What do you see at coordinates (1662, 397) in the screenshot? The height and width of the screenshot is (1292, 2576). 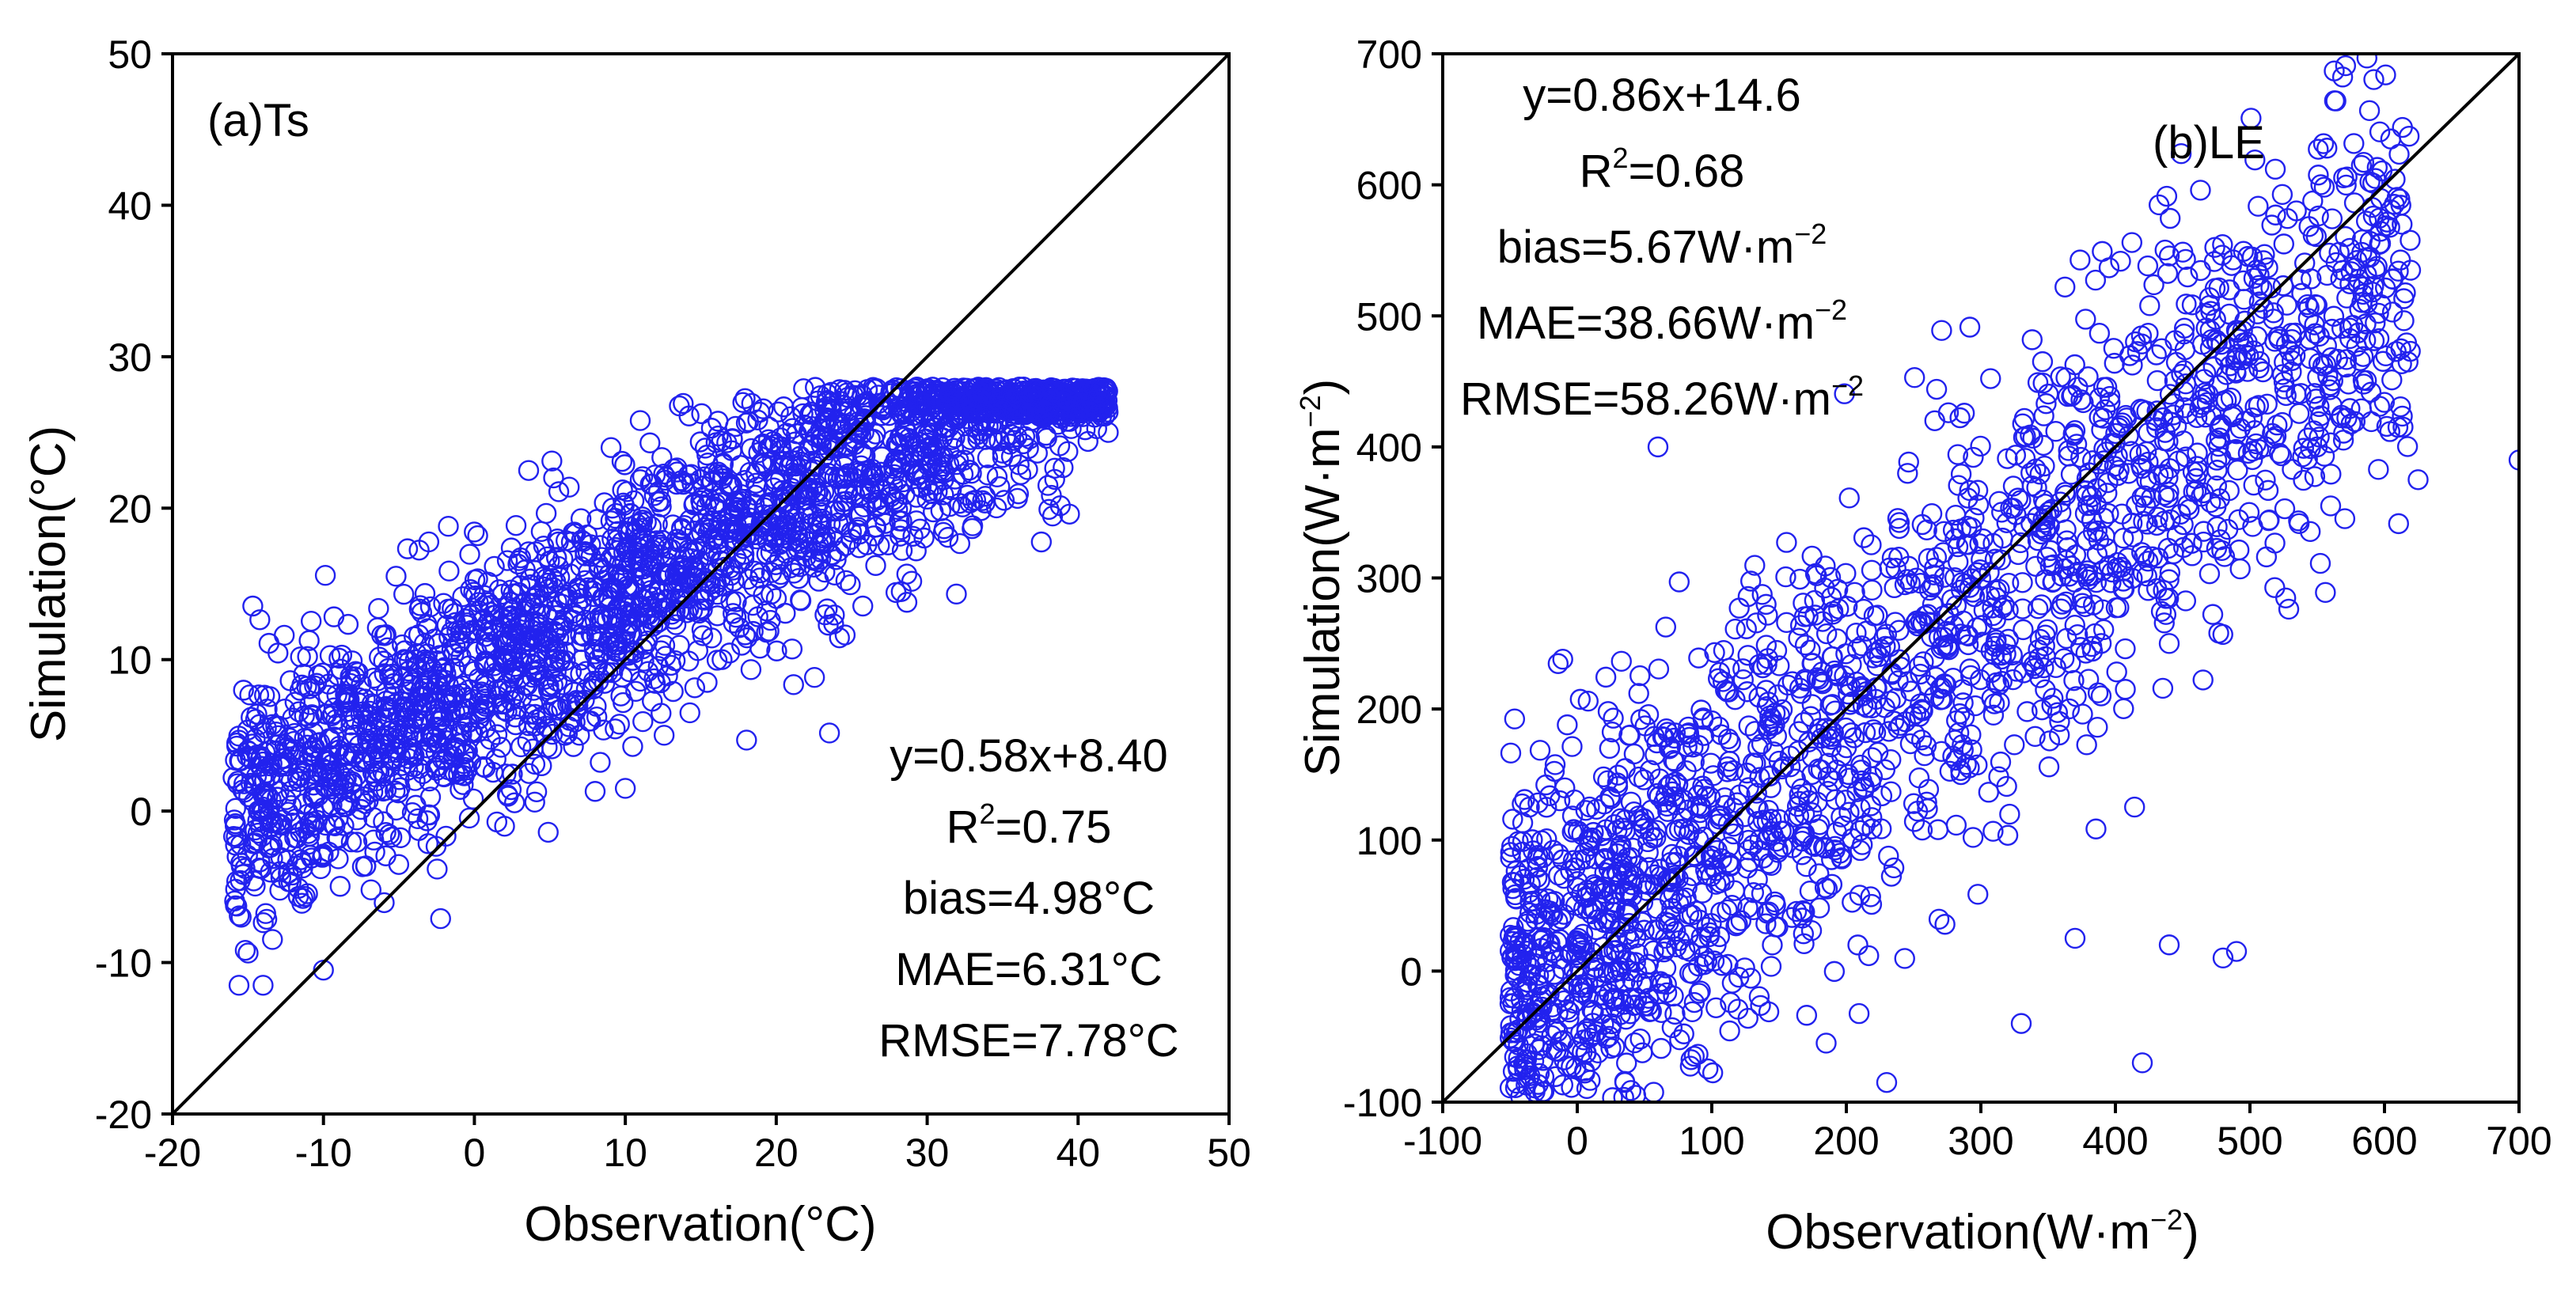 I see `stat-rmse-le: RMSE=58.26W·m−2` at bounding box center [1662, 397].